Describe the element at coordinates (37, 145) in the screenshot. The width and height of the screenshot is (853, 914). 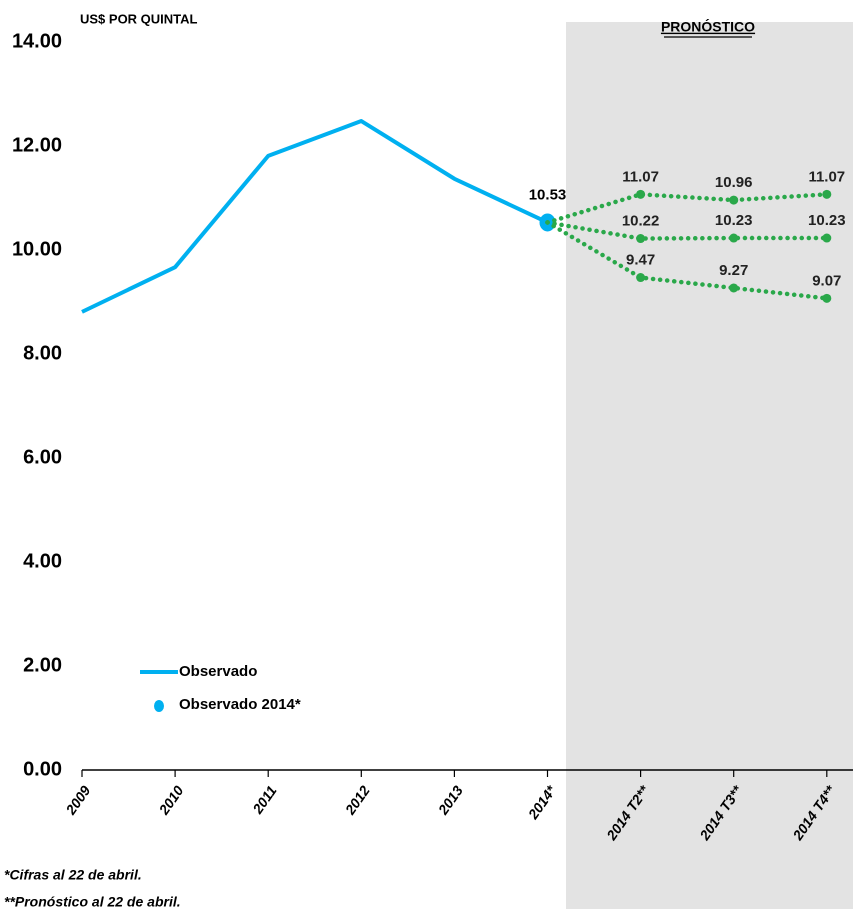
I see `y-tick-label: 12.00` at that location.